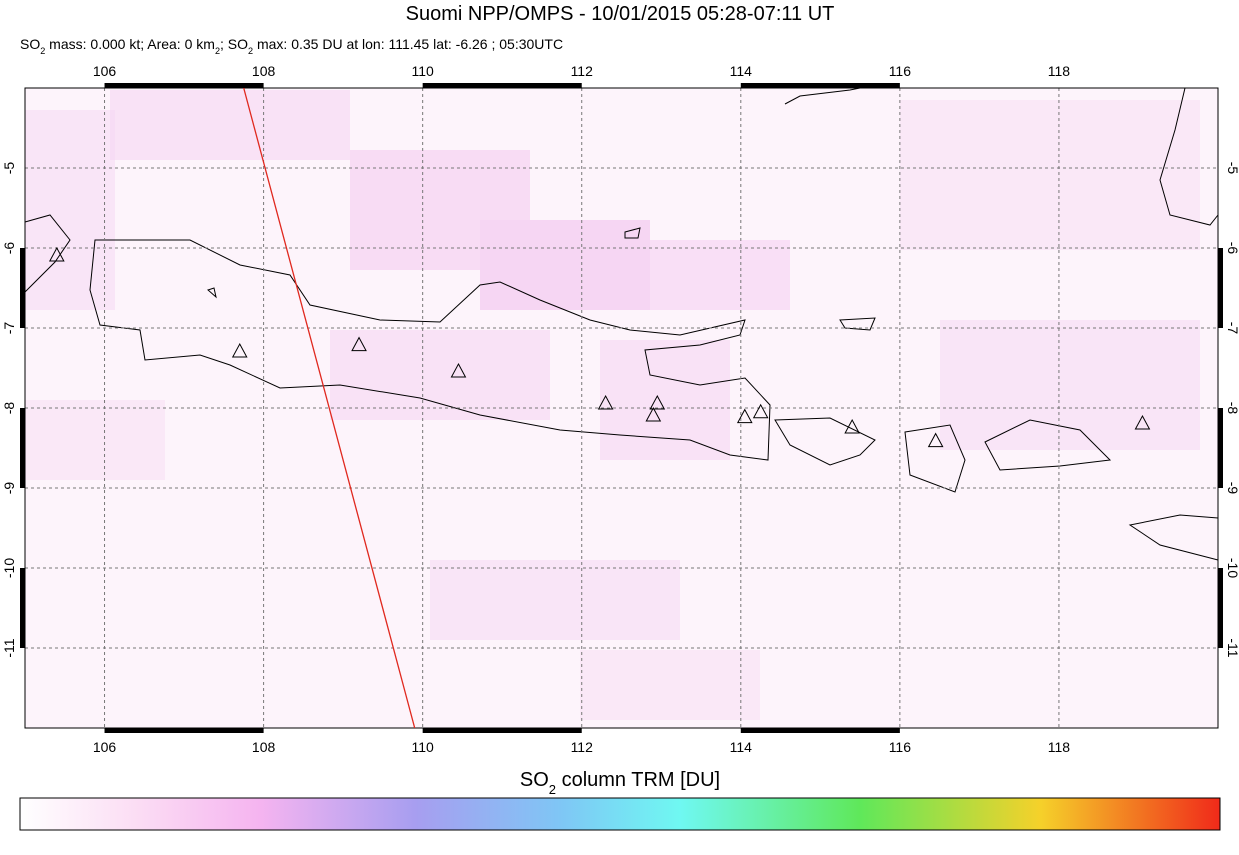 This screenshot has width=1239, height=855. What do you see at coordinates (620, 814) in the screenshot?
I see `colorbar` at bounding box center [620, 814].